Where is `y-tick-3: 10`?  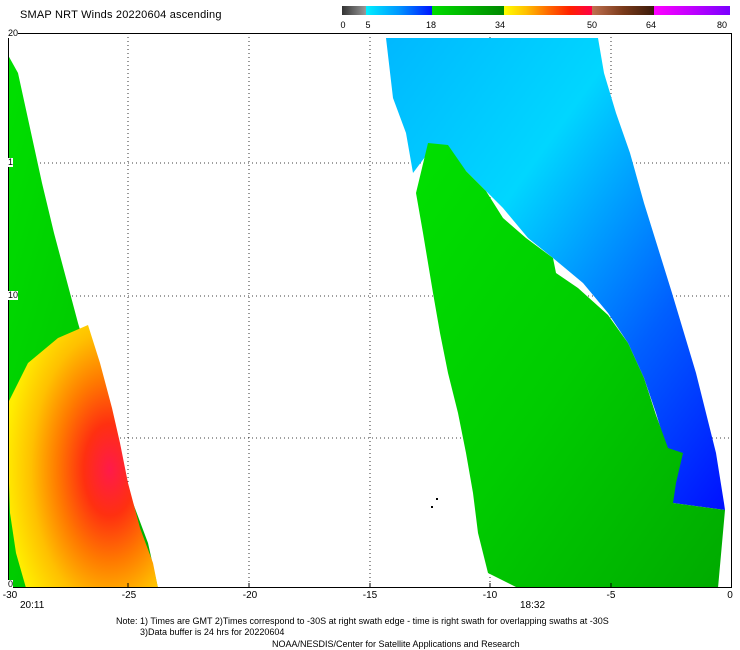
y-tick-3: 10 is located at coordinates (13, 295).